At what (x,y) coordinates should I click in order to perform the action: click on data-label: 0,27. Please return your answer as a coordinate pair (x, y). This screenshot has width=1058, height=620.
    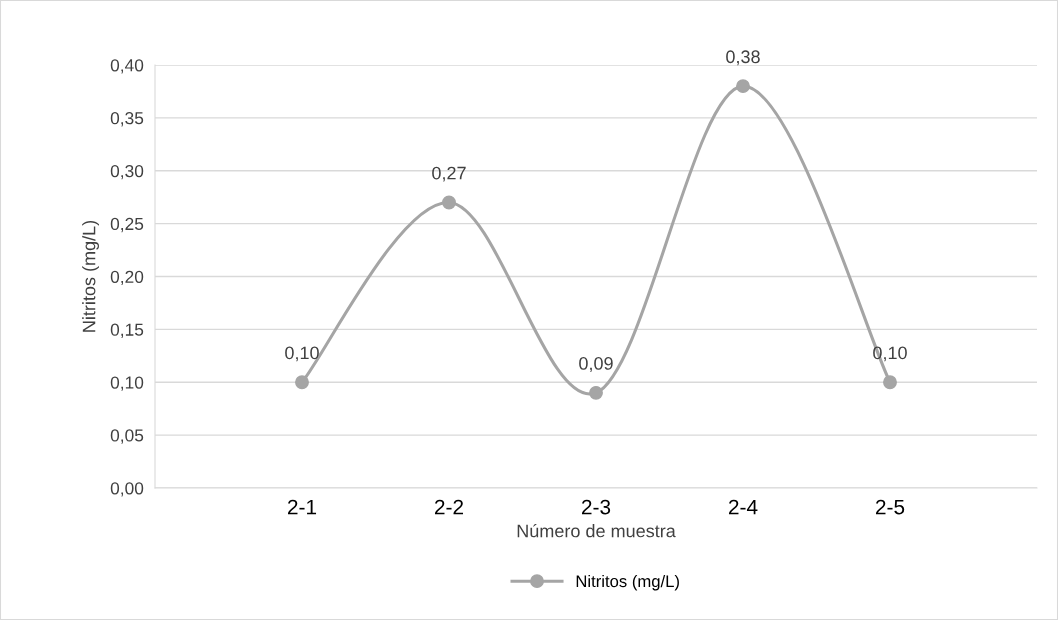
    Looking at the image, I should click on (449, 174).